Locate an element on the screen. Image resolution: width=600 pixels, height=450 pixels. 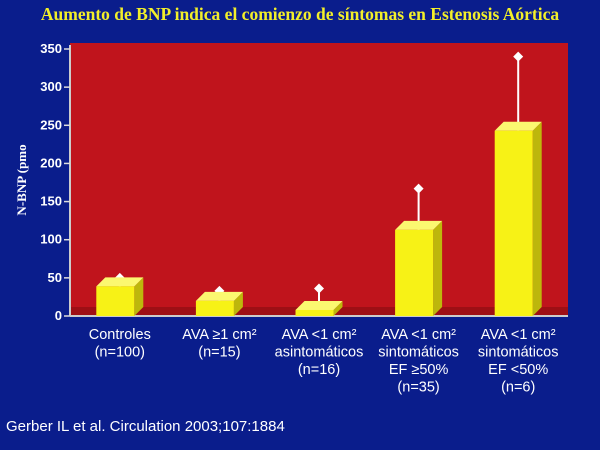
y-tick-label: 150 is located at coordinates (51, 201).